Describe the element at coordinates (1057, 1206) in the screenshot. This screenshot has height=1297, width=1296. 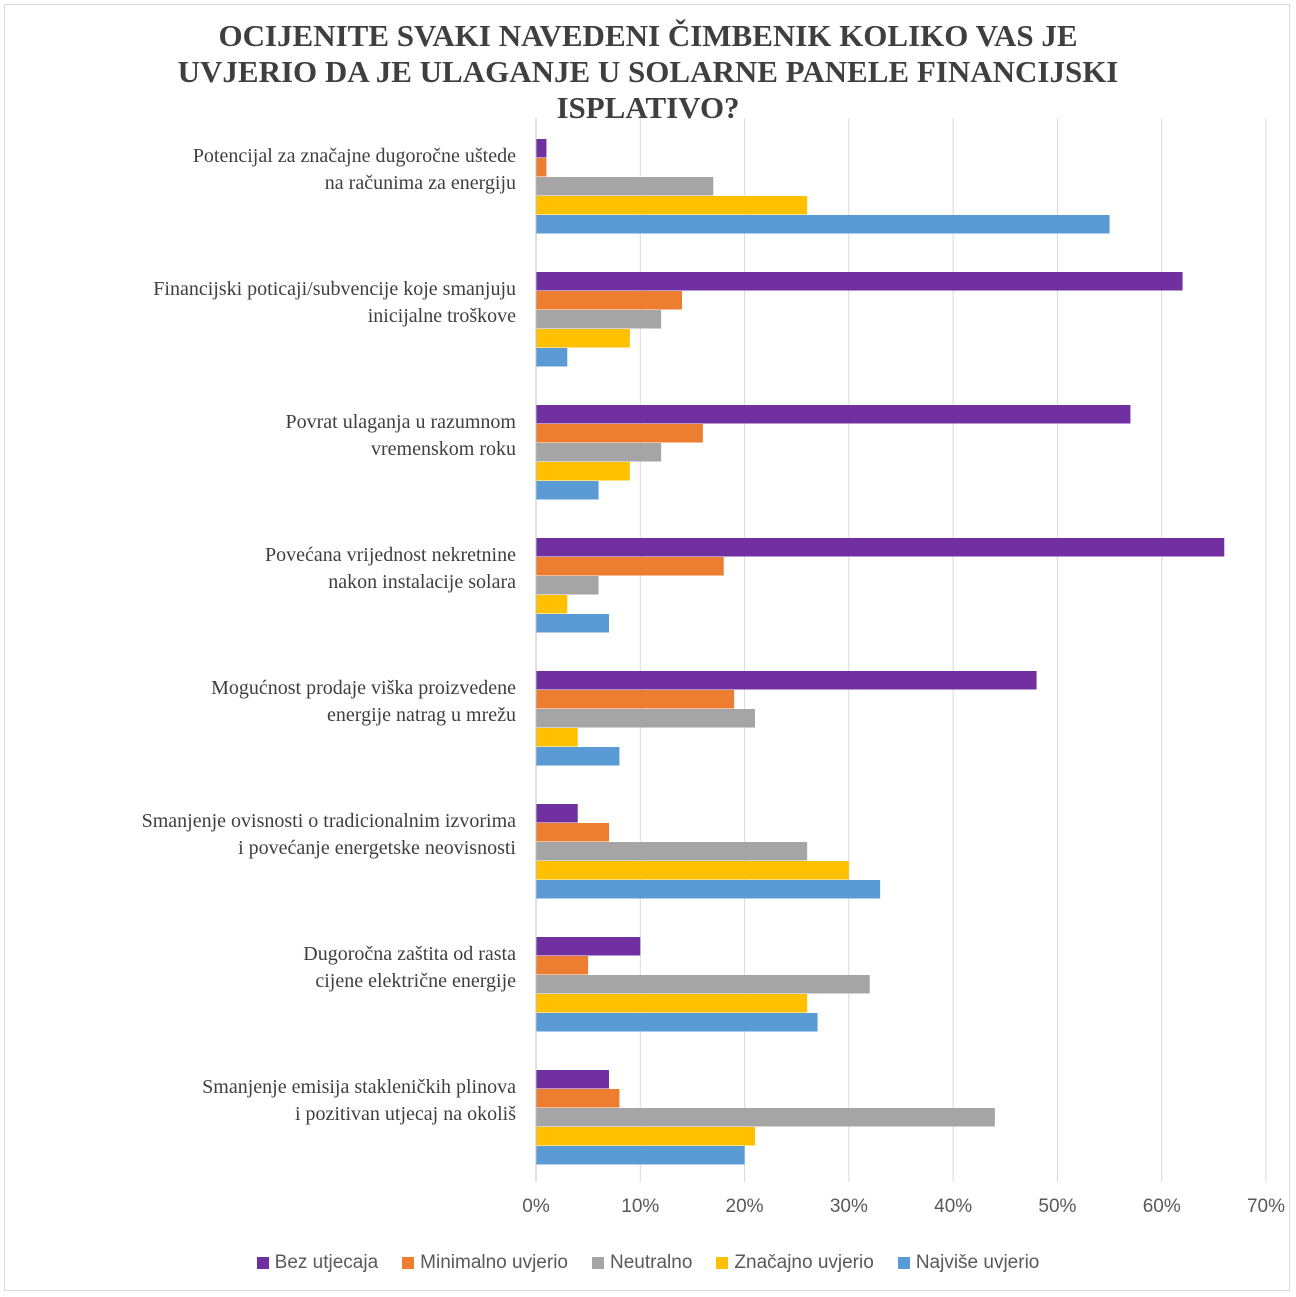
I see `x-tick-label: 50%` at that location.